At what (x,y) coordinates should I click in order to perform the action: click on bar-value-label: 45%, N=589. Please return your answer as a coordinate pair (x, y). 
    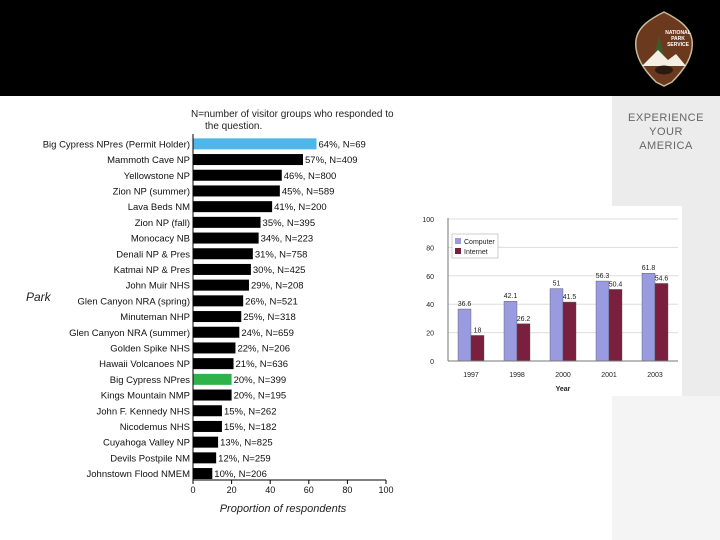
    Looking at the image, I should click on (308, 191).